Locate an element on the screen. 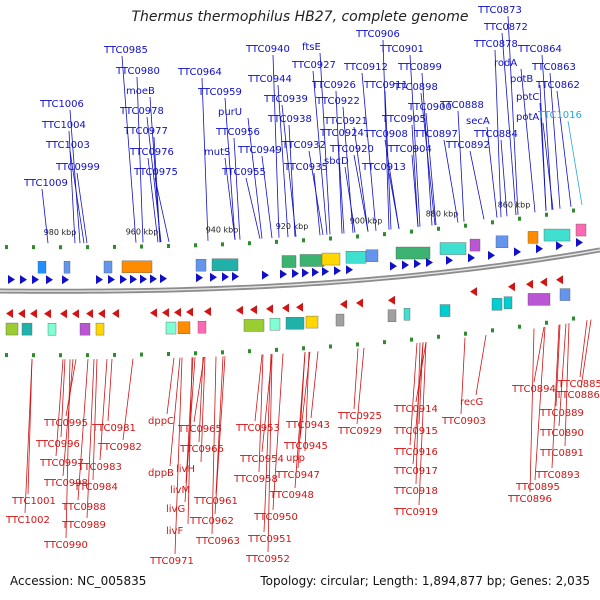  tick-label: 940 kbp is located at coordinates (222, 229).